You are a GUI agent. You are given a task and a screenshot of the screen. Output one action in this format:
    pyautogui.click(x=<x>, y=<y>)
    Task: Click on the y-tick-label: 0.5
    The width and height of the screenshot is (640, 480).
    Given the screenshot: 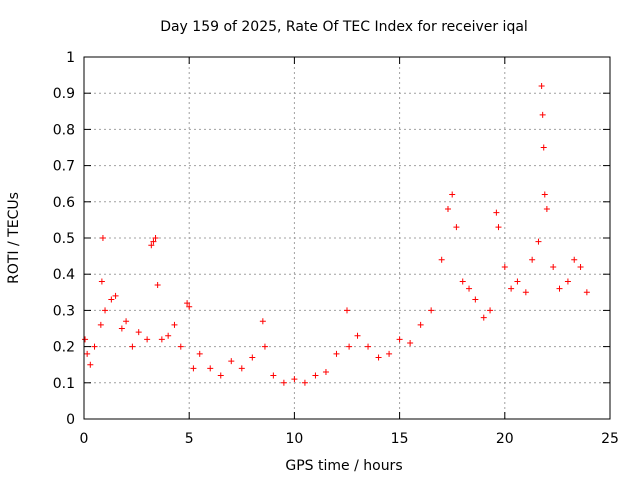 What is the action you would take?
    pyautogui.click(x=64, y=239)
    